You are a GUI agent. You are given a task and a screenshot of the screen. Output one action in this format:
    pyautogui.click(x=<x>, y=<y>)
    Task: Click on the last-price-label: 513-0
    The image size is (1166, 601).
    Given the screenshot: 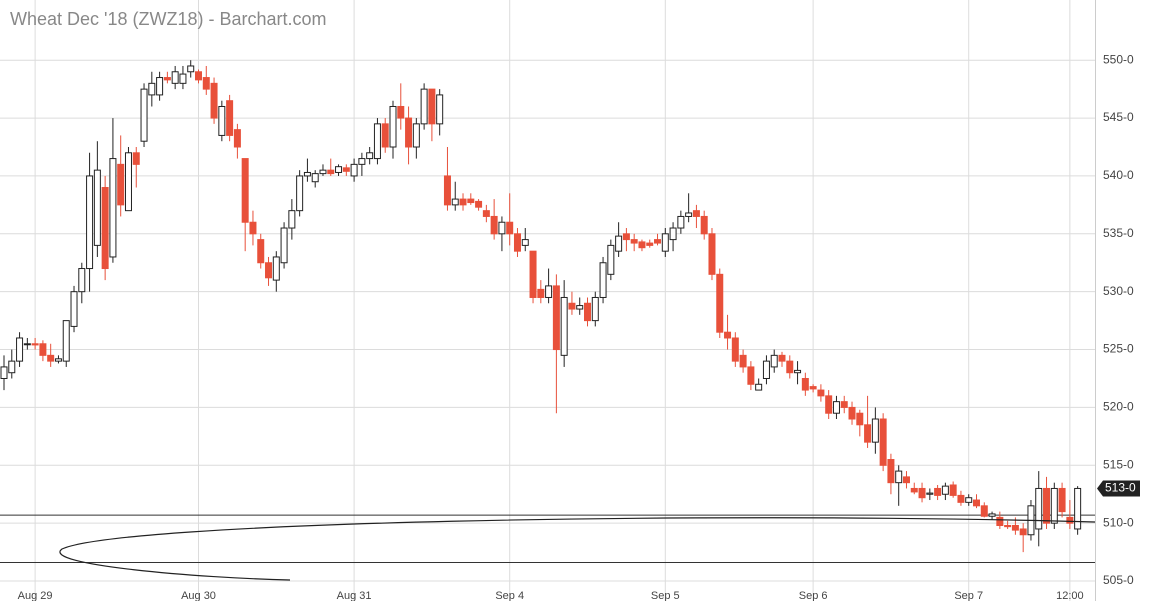 What is the action you would take?
    pyautogui.click(x=1120, y=488)
    